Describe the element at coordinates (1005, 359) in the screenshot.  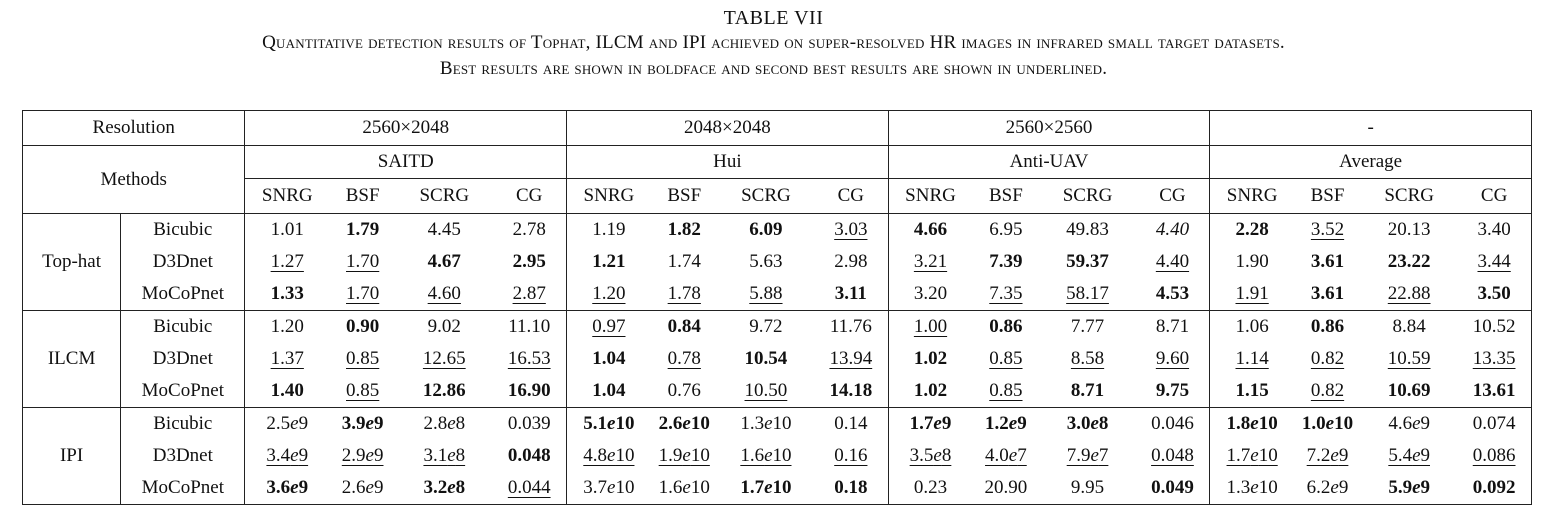
I see `value-cell: 0.85` at that location.